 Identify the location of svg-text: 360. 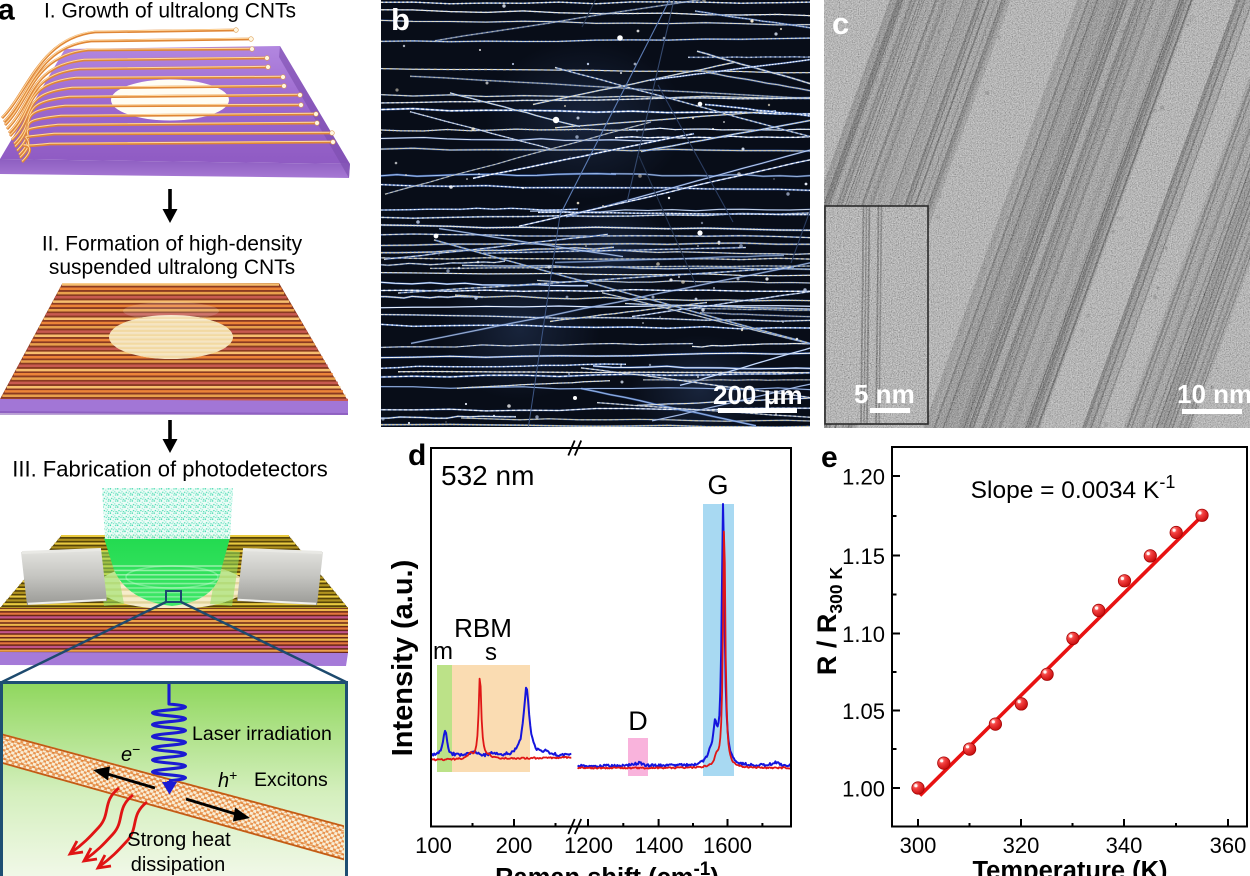
(1228, 845).